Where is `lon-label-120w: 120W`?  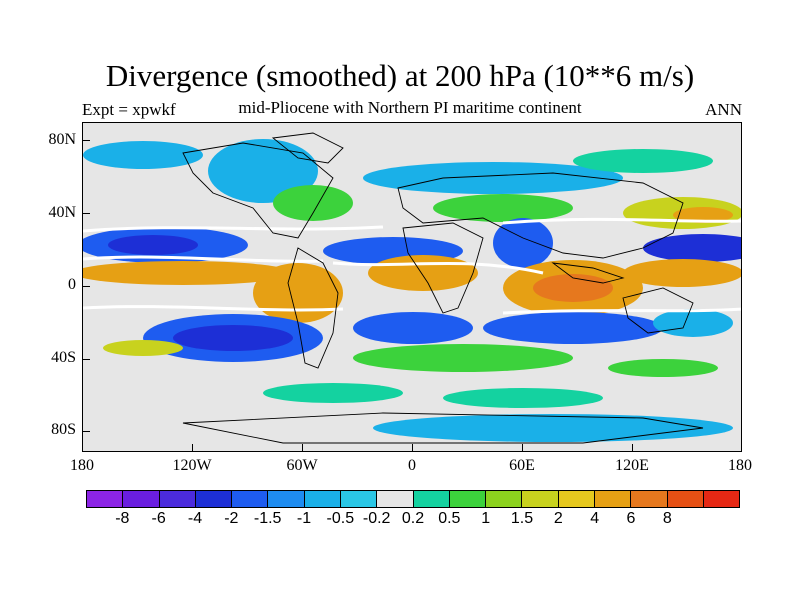
lon-label-120w: 120W is located at coordinates (192, 465).